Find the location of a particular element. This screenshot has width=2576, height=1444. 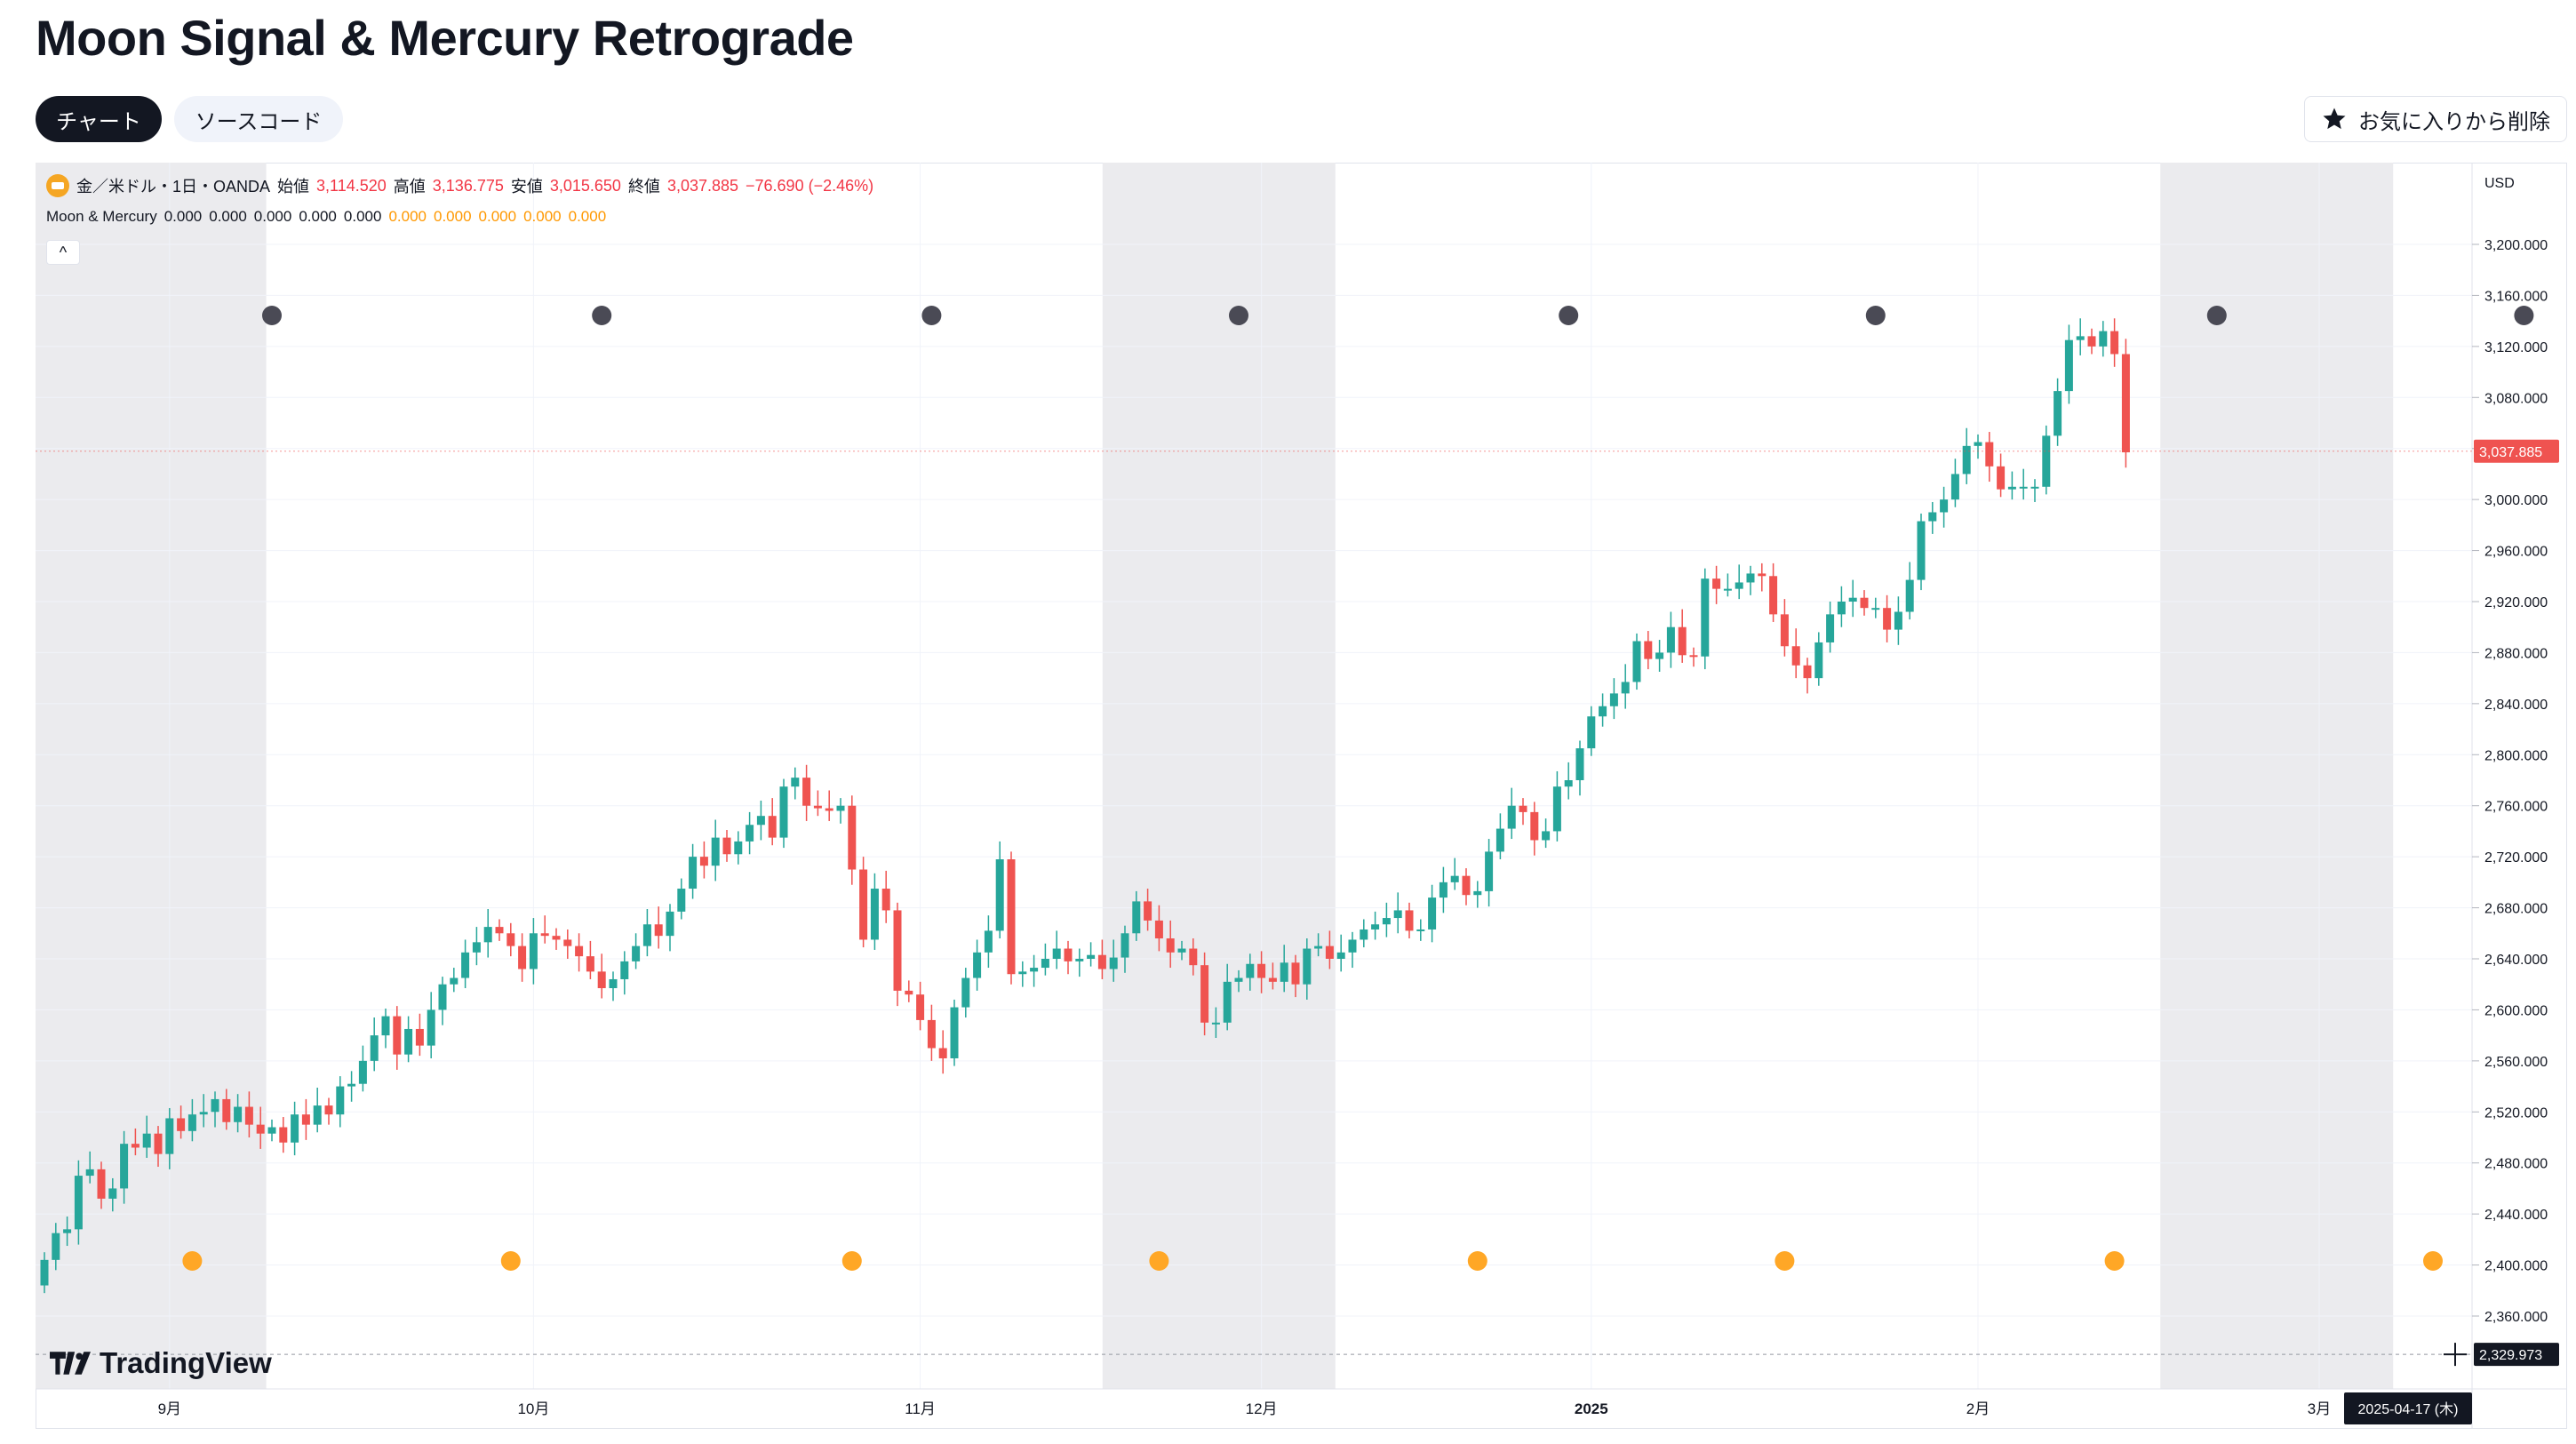

indicator-name: Moon & Mercury is located at coordinates (102, 217).